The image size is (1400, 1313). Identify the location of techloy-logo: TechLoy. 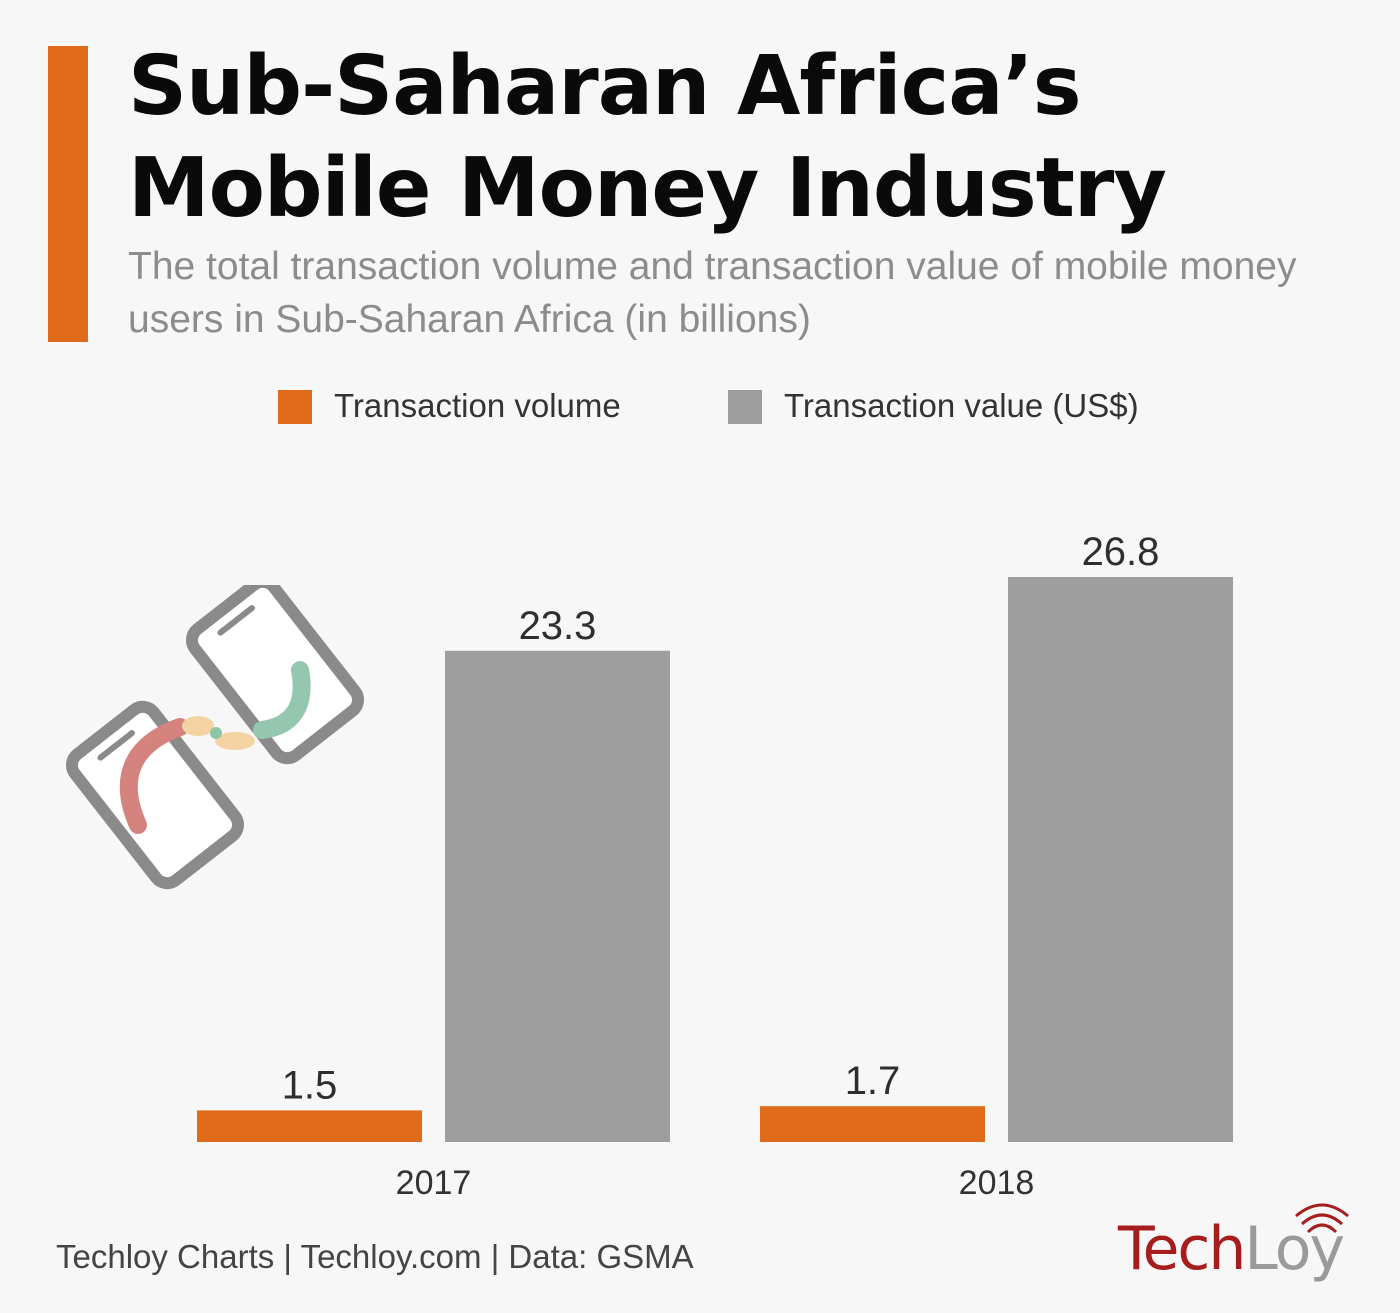
(1248, 1250).